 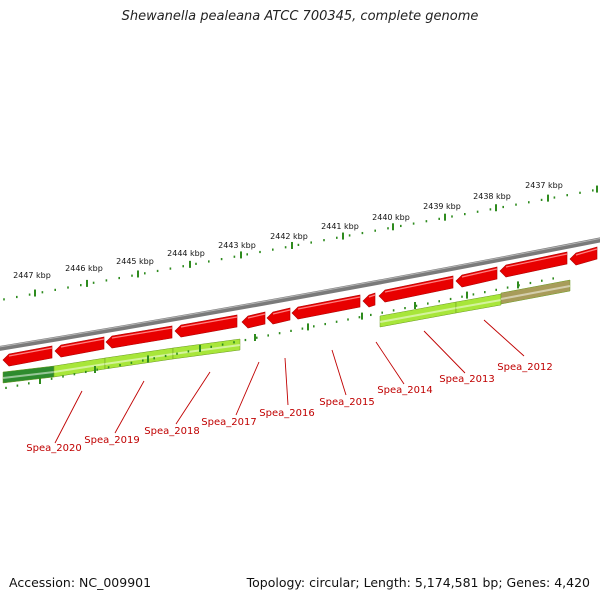 I want to click on gene-label: Spea_2014, so click(x=404, y=390).